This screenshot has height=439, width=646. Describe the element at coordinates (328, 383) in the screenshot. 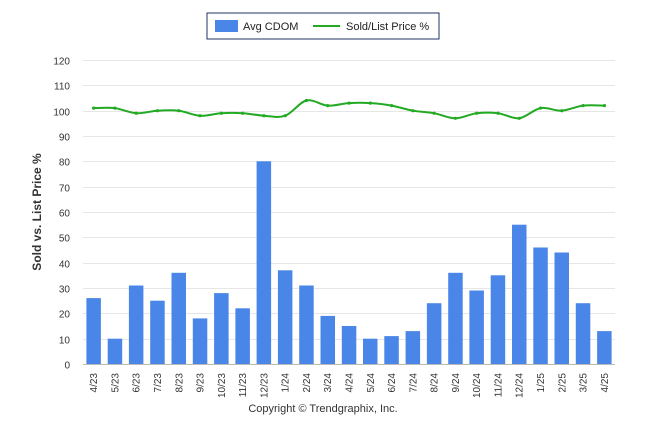

I see `x-tick-label: 3/24` at that location.